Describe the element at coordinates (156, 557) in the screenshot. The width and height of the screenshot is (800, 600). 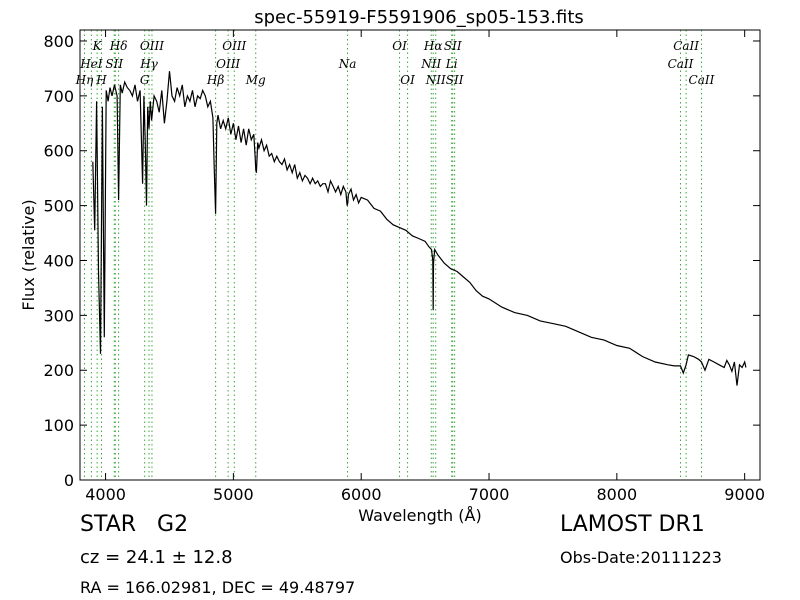
I see `redshift-cz: cz = 24.1 ± 12.8` at that location.